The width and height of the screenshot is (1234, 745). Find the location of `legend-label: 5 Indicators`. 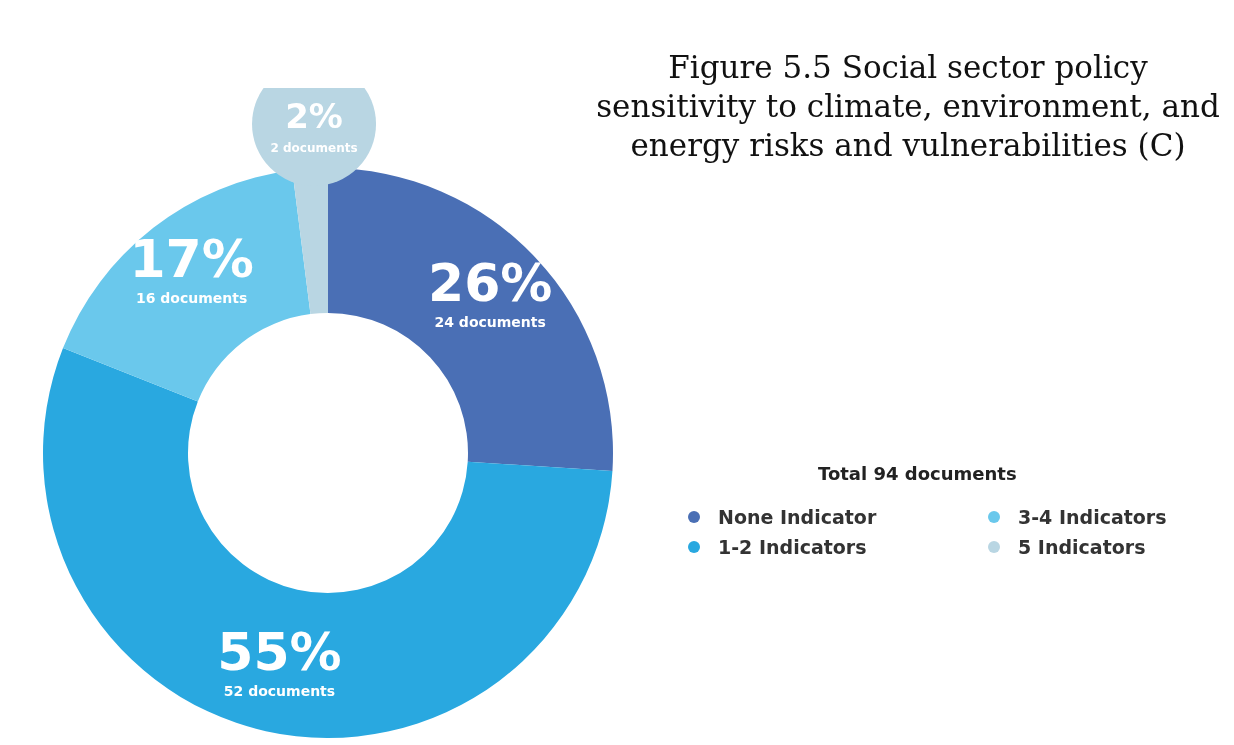

legend-label: 5 Indicators is located at coordinates (1082, 547).